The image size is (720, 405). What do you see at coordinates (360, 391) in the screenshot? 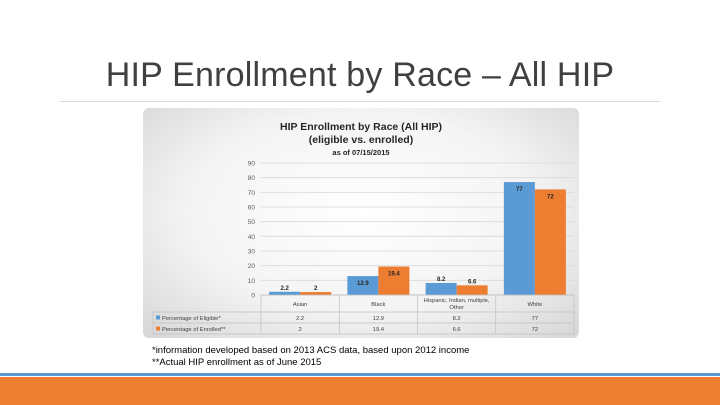
I see `footer-band-orange` at bounding box center [360, 391].